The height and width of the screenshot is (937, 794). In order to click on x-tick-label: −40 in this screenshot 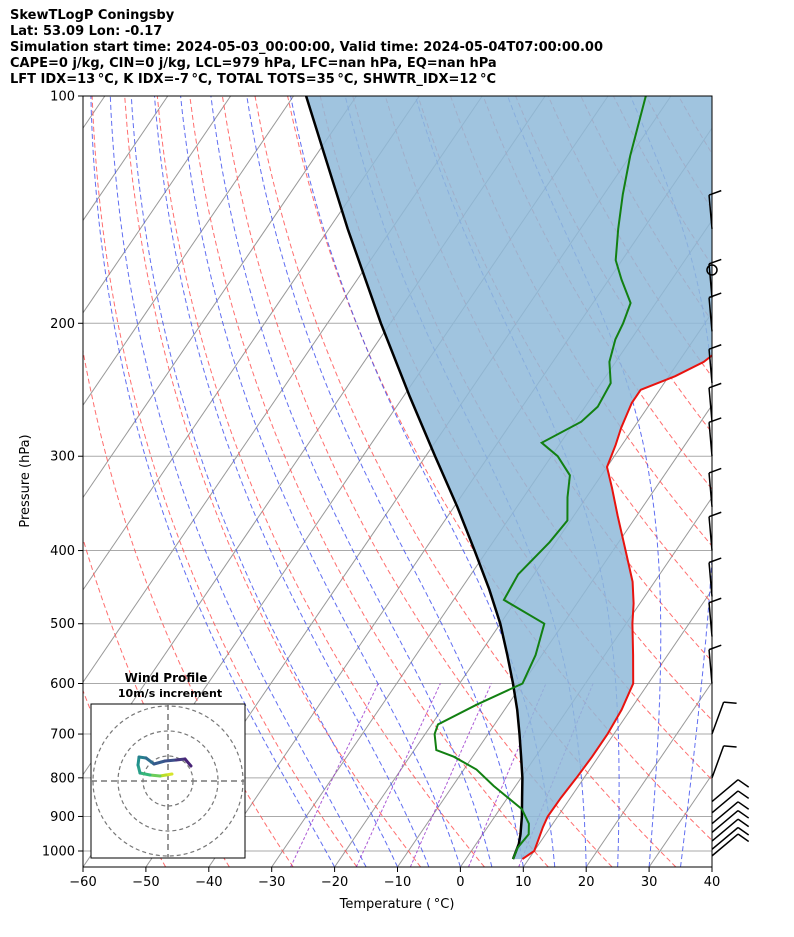, I will do `click(208, 882)`.